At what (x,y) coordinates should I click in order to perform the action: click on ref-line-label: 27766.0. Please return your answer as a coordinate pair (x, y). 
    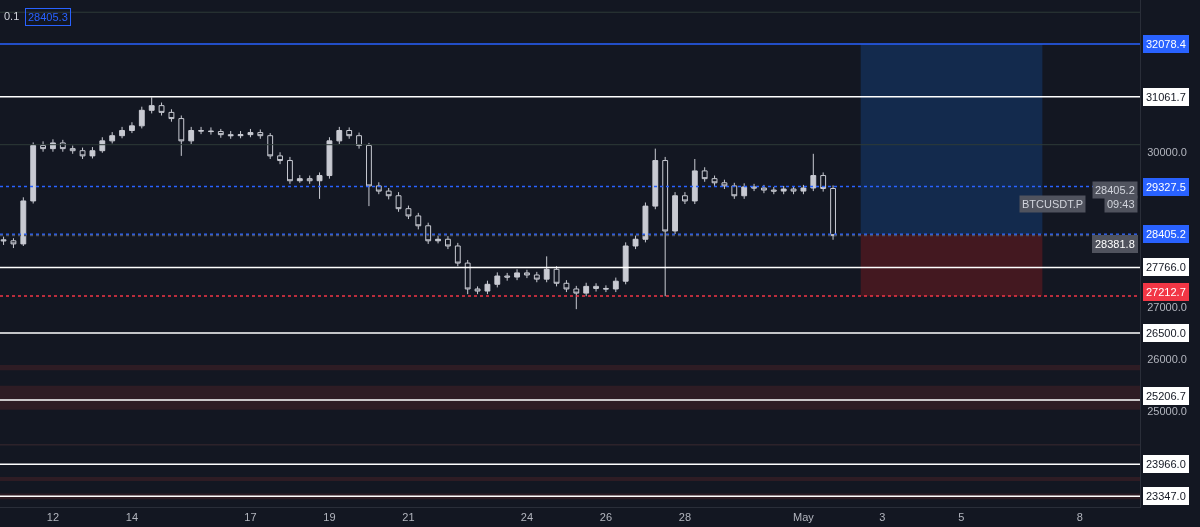
    Looking at the image, I should click on (1166, 267).